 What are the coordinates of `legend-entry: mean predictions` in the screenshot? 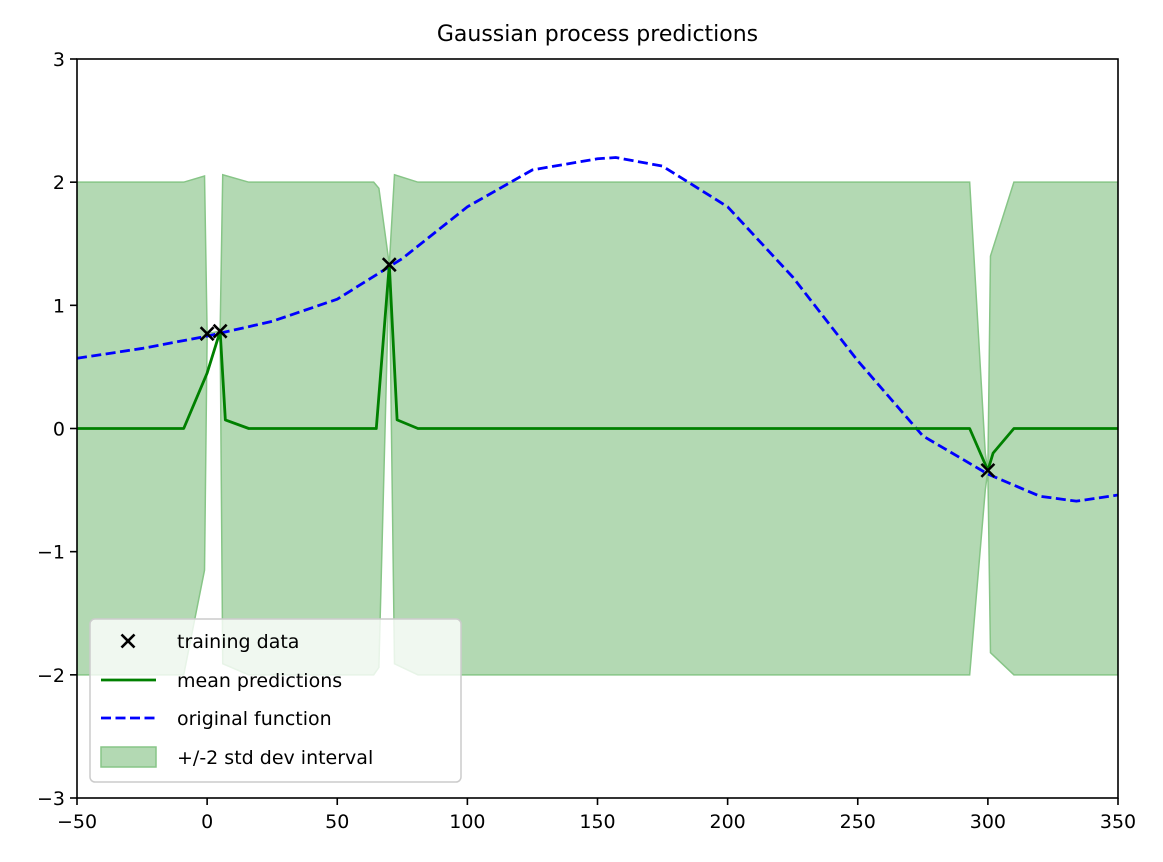 It's located at (221, 681).